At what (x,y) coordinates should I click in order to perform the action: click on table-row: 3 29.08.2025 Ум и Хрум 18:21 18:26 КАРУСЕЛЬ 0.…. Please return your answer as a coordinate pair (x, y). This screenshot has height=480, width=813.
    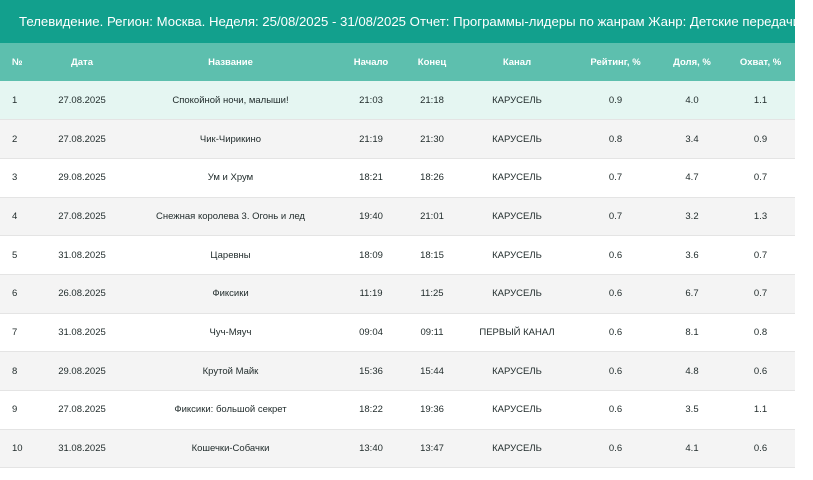
    Looking at the image, I should click on (397, 178).